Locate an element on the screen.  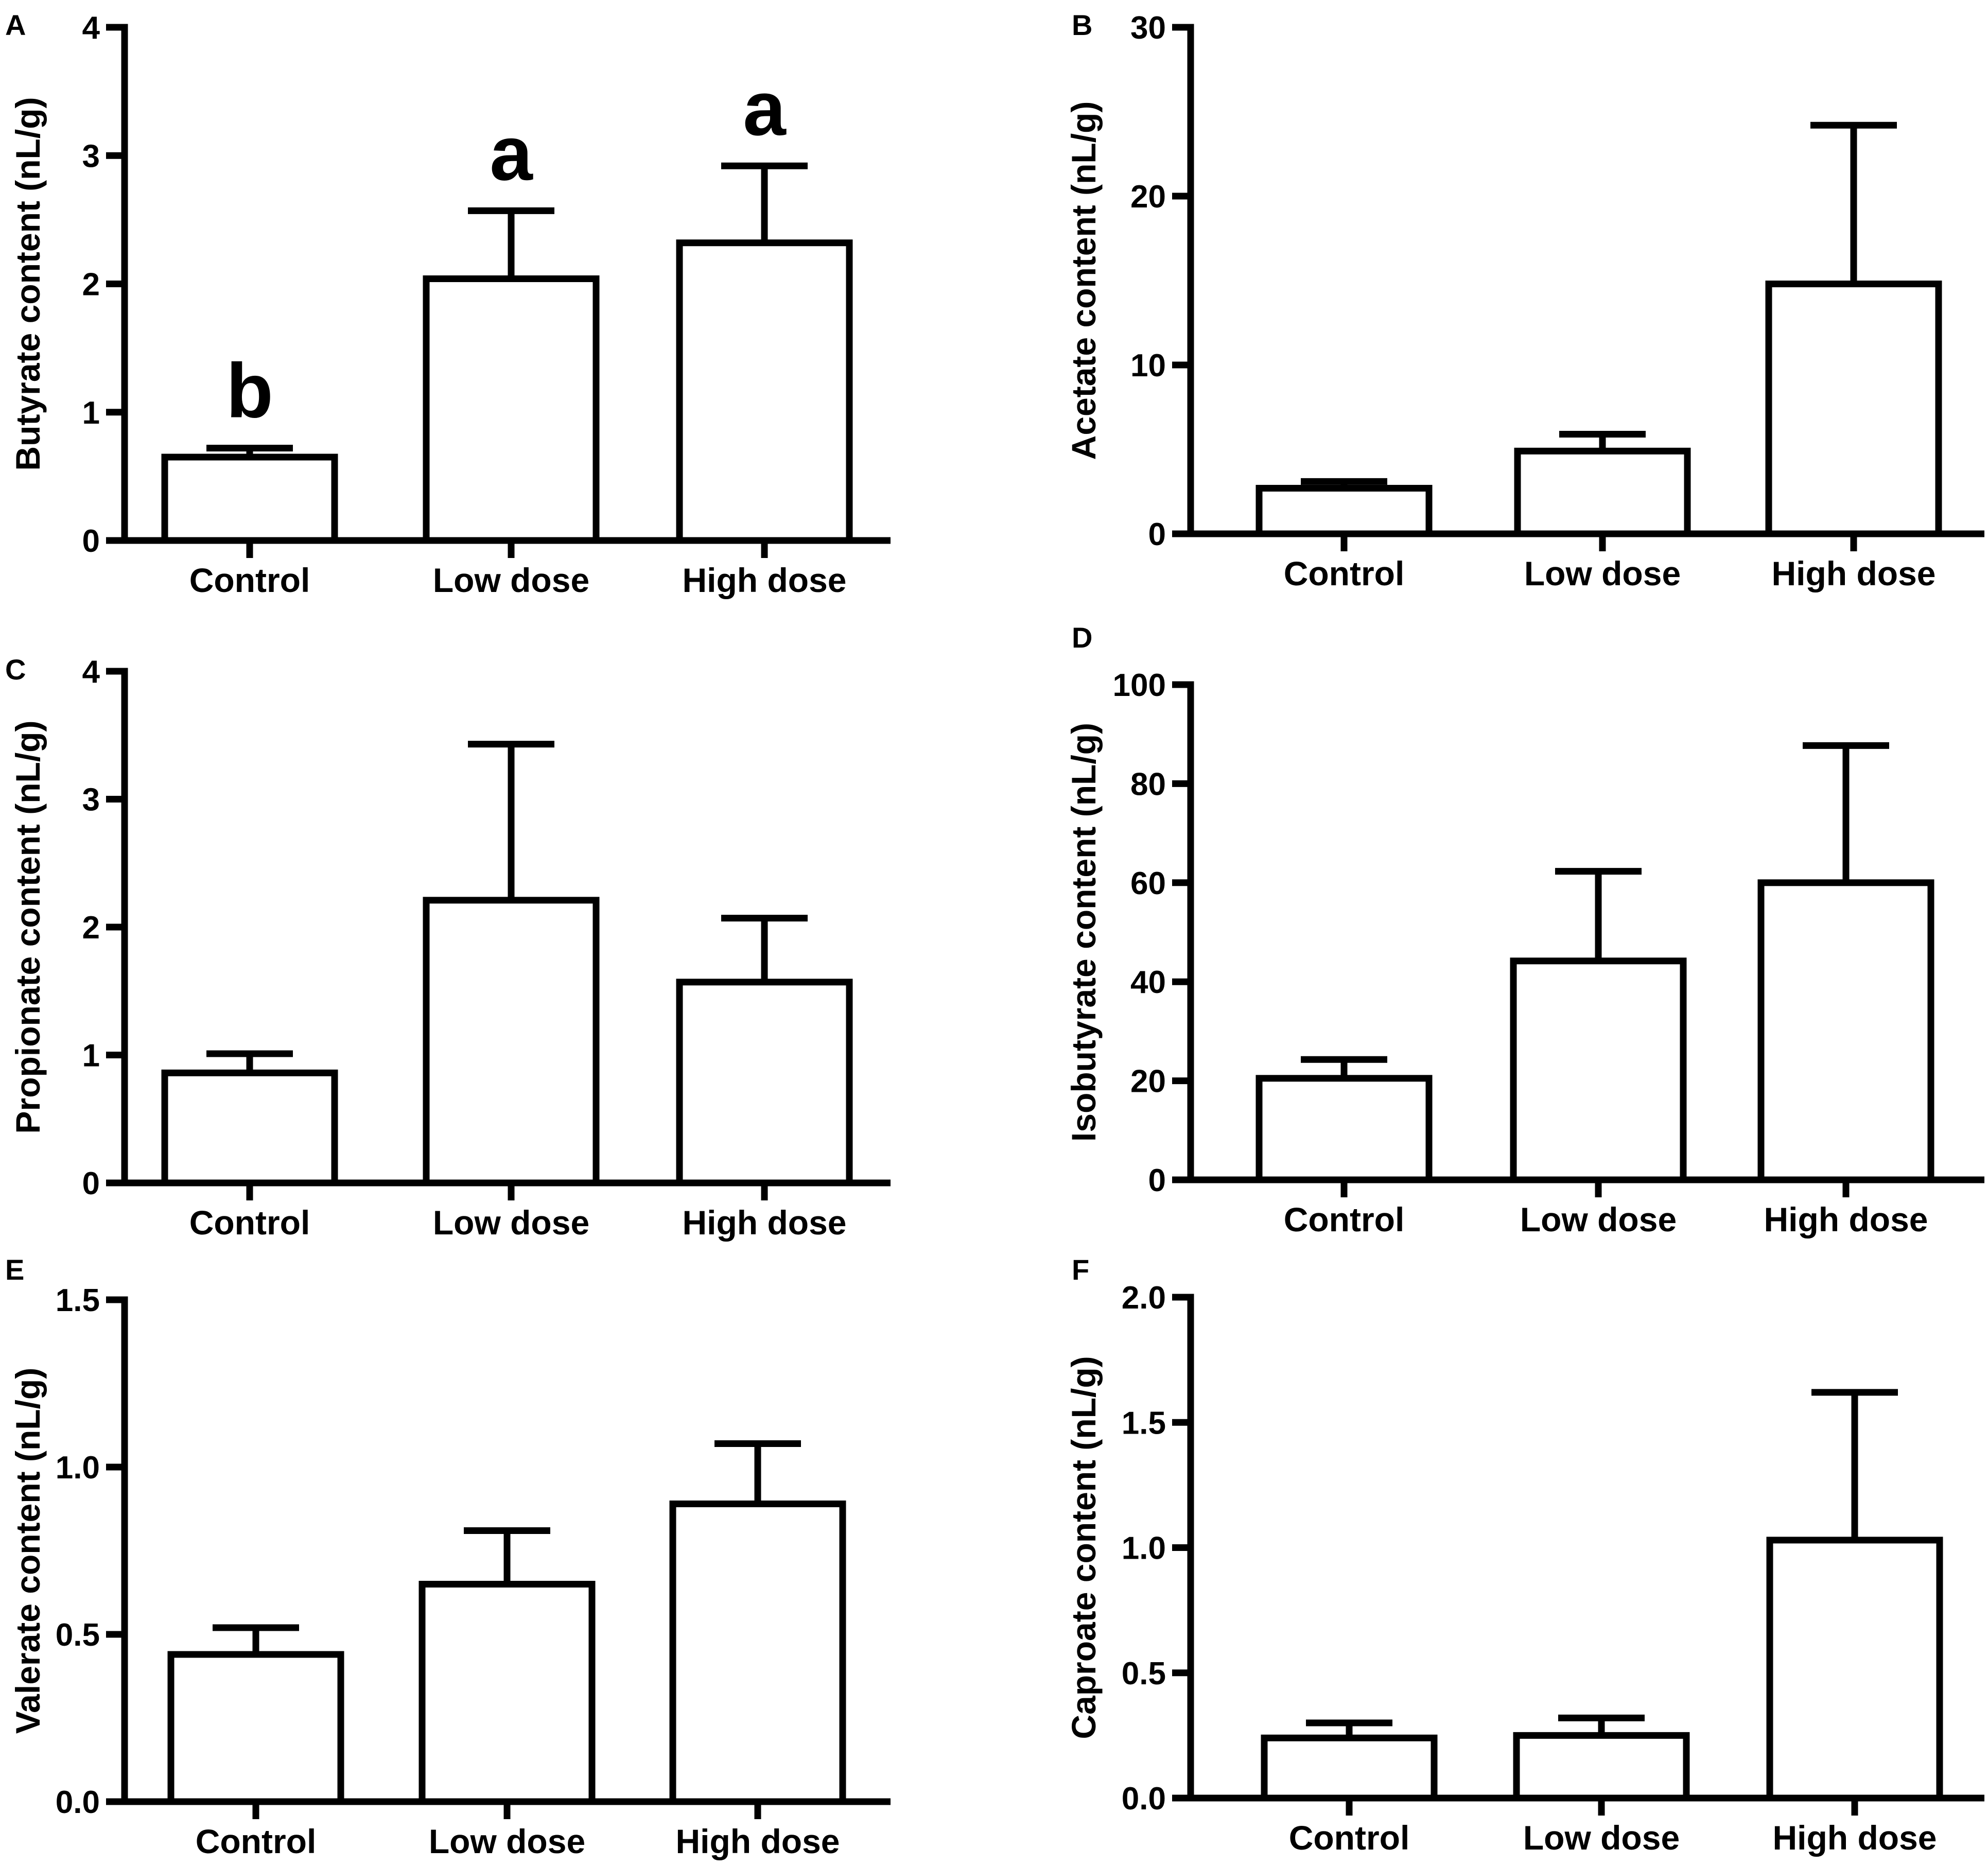
x-category-label-c: Control is located at coordinates (250, 1223).